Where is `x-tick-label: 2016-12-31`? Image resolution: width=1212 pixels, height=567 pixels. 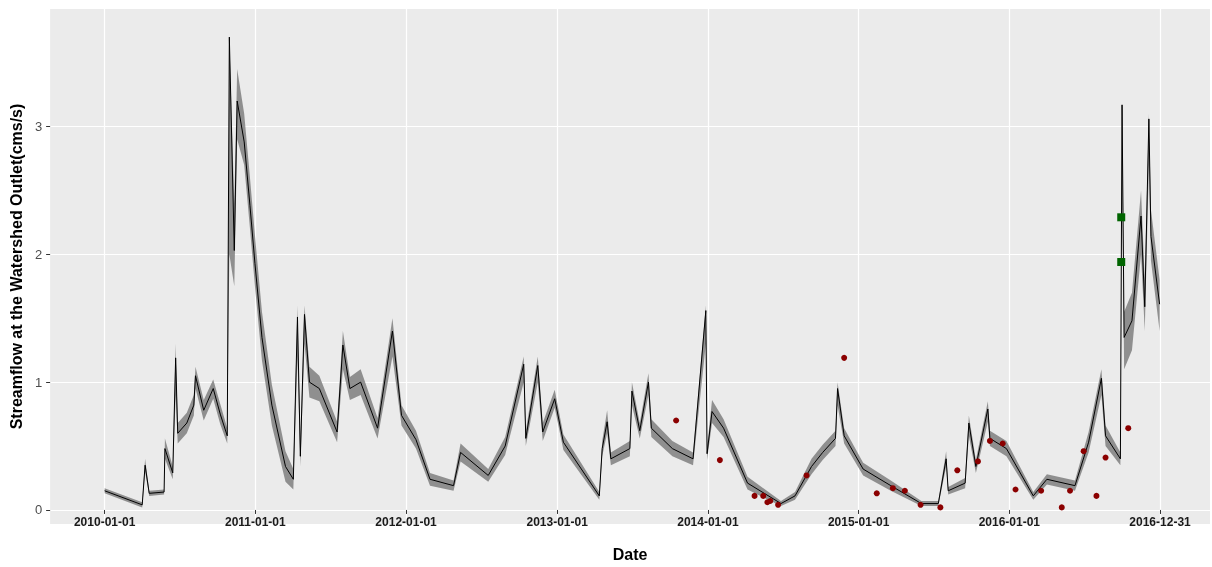 x-tick-label: 2016-12-31 is located at coordinates (1160, 522).